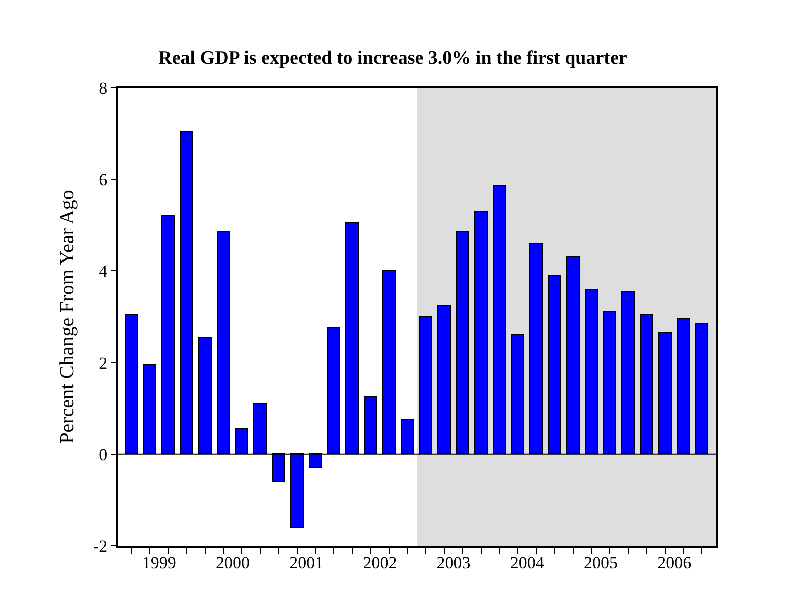 The width and height of the screenshot is (786, 596). I want to click on x-tick-label: 2003, so click(453, 562).